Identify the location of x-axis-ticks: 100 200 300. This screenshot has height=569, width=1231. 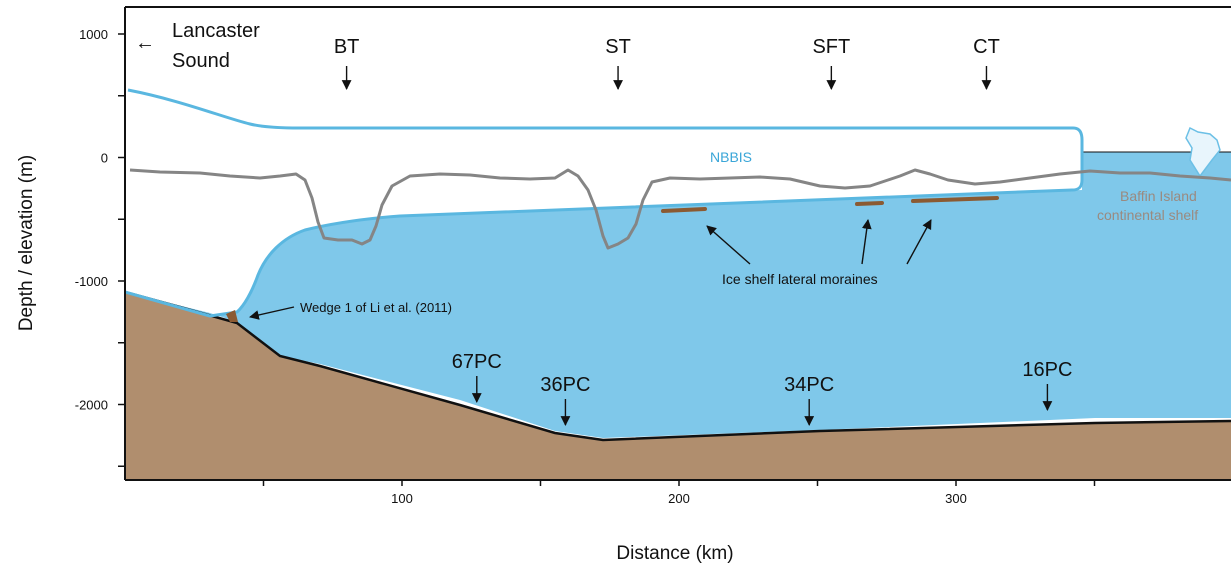
(679, 493).